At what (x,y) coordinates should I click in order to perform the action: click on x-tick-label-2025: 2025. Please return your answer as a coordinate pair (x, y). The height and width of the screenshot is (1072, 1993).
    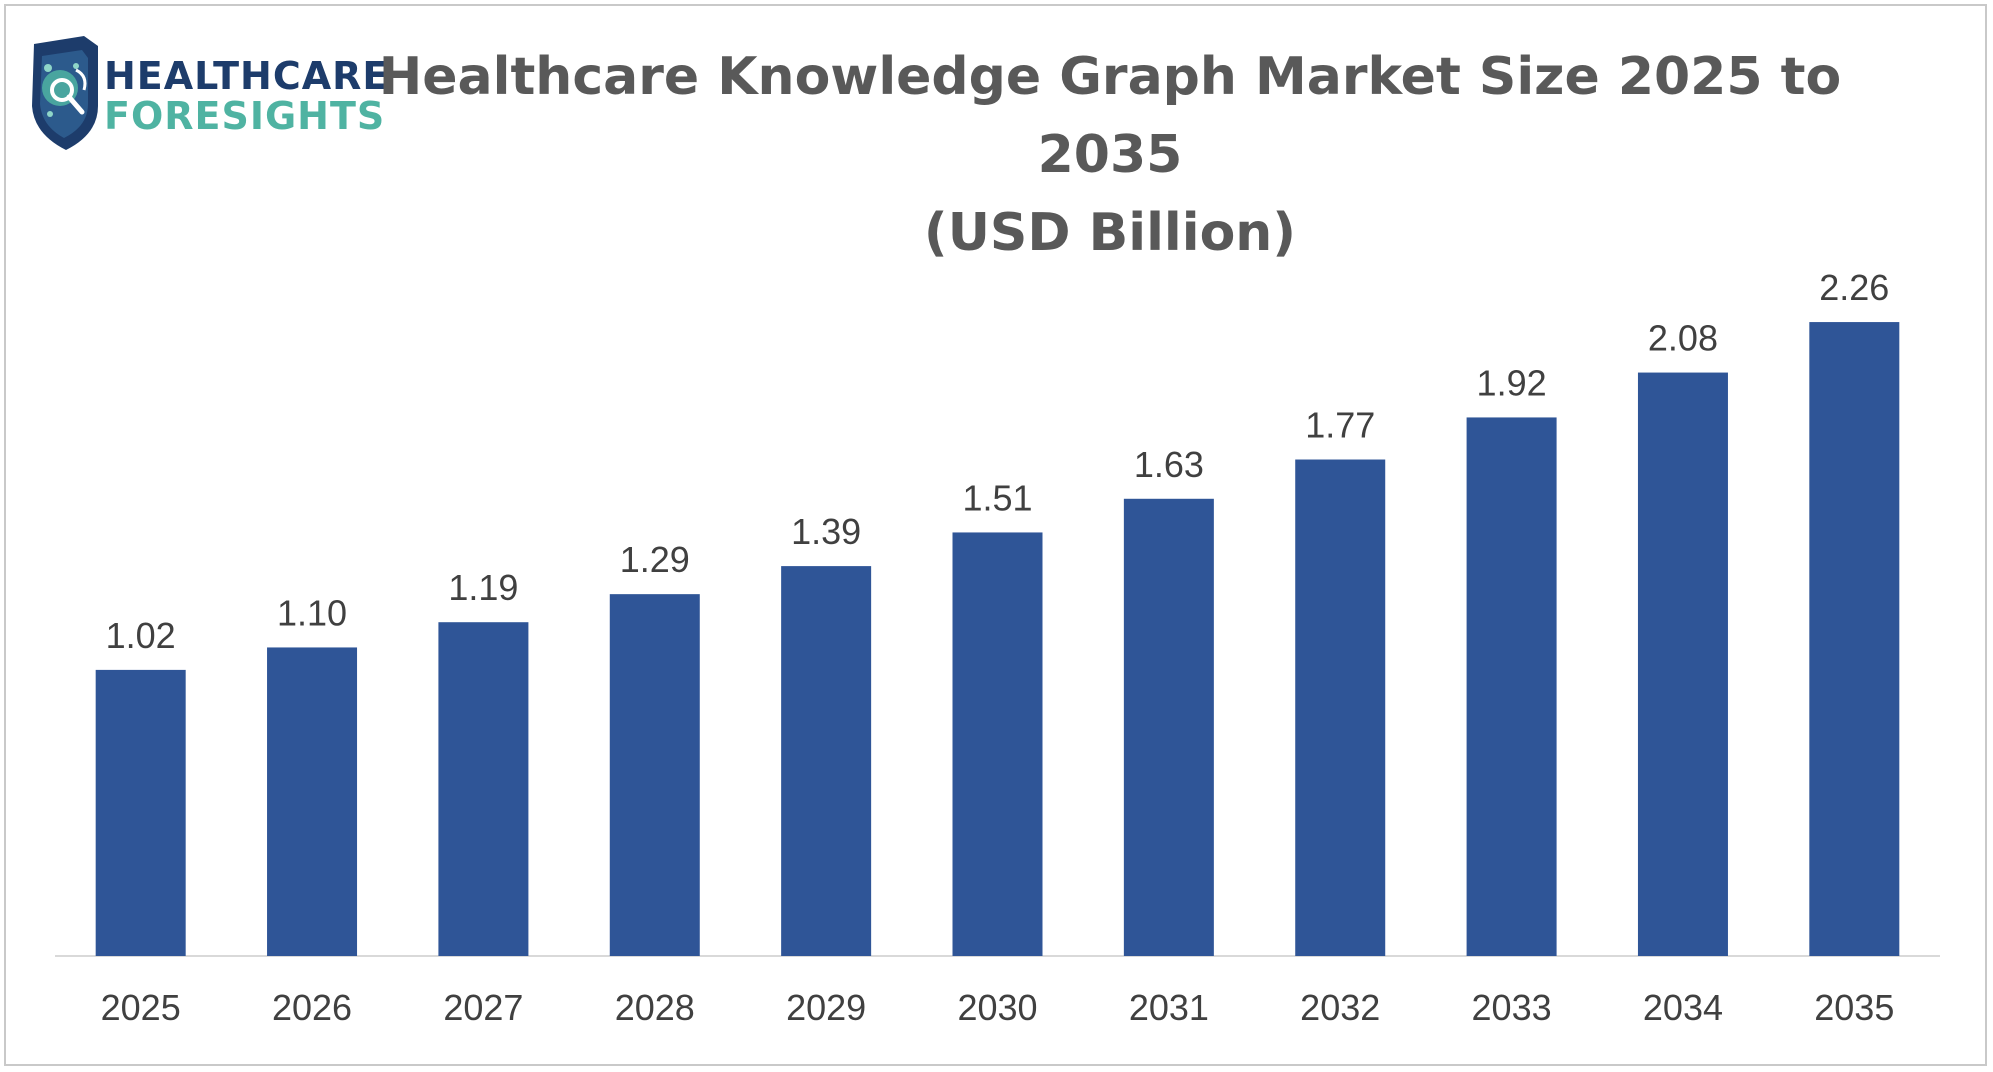
    Looking at the image, I should click on (141, 1007).